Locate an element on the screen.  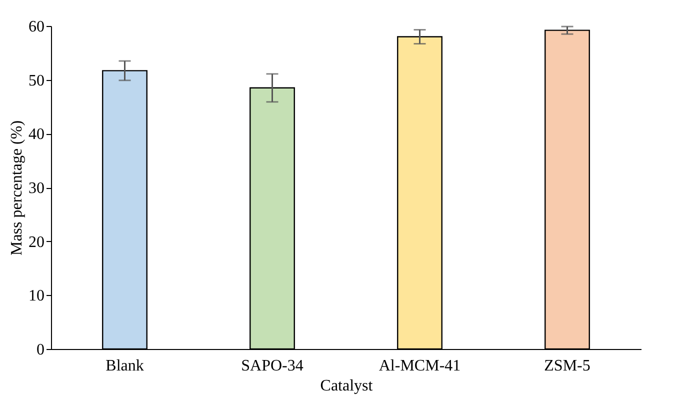
x-tick-label: SAPO-34 is located at coordinates (272, 366).